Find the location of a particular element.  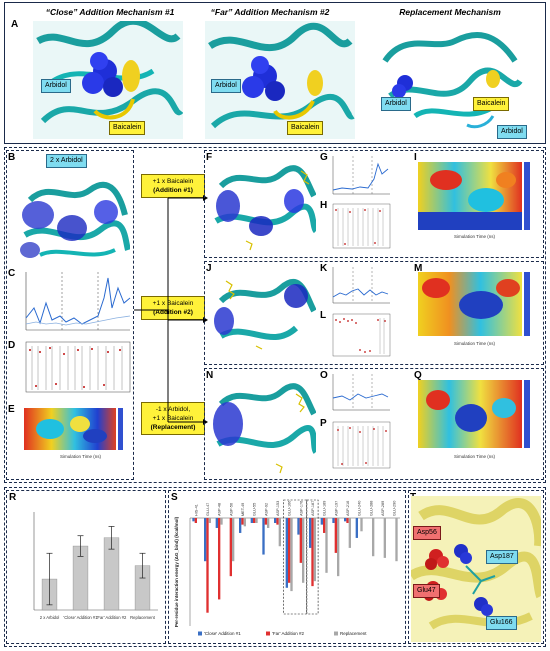

flow-arrows is located at coordinates (171, 310).